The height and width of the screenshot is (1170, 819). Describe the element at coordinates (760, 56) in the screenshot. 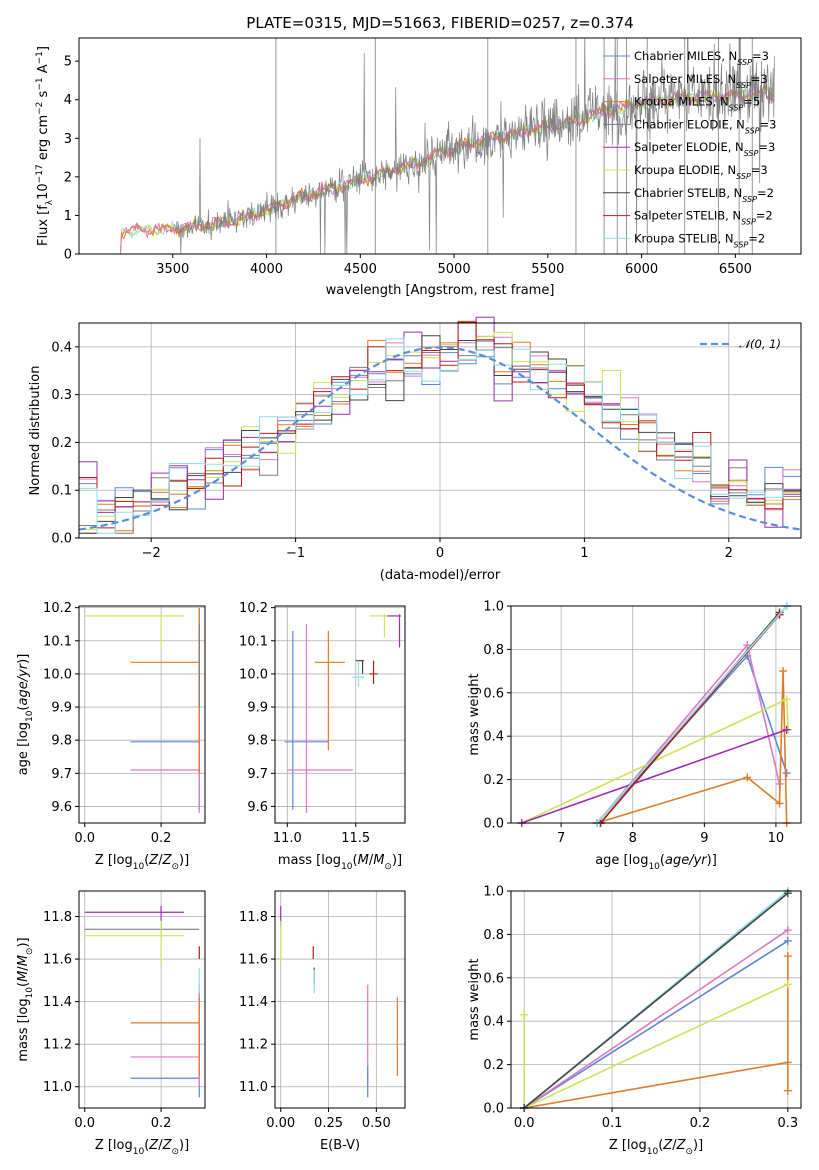

I see `legend-label-part: =3` at that location.